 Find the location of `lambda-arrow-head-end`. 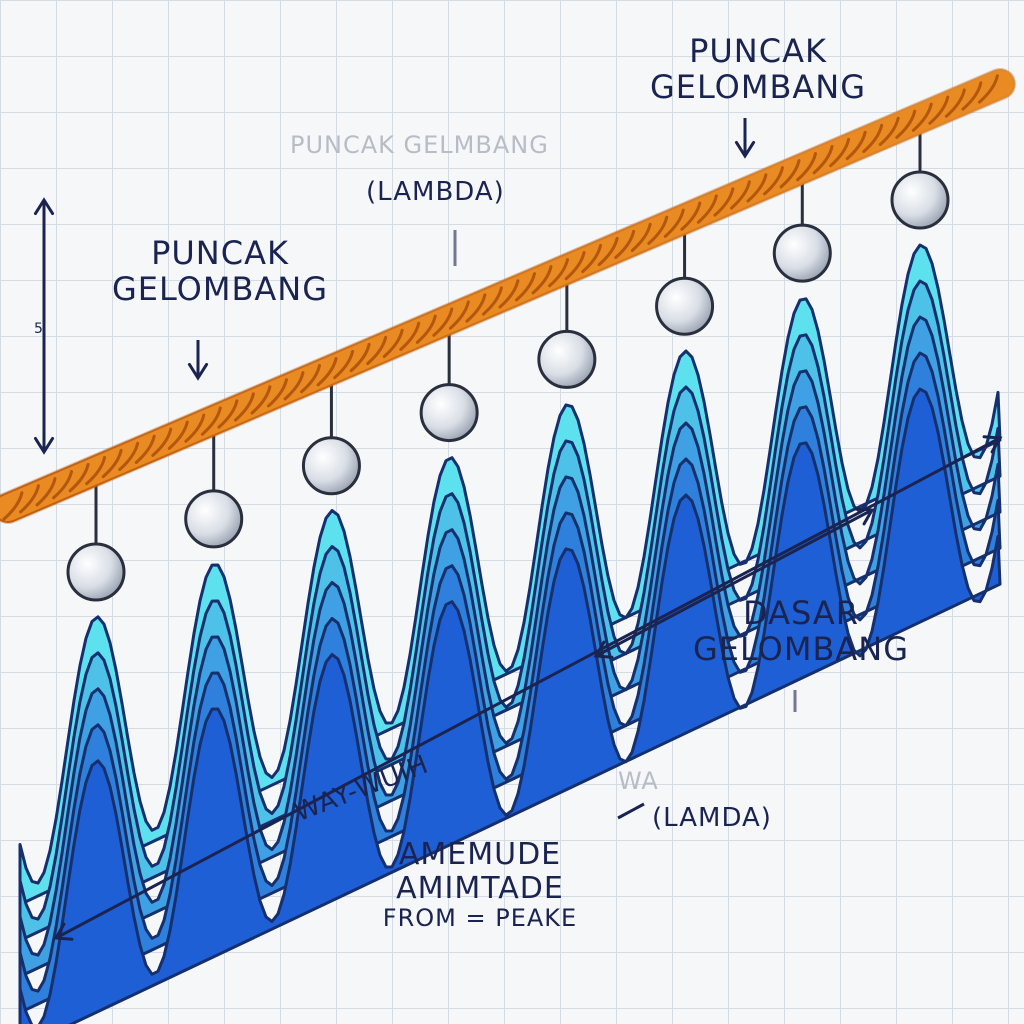

lambda-arrow-head-end is located at coordinates (864, 516).